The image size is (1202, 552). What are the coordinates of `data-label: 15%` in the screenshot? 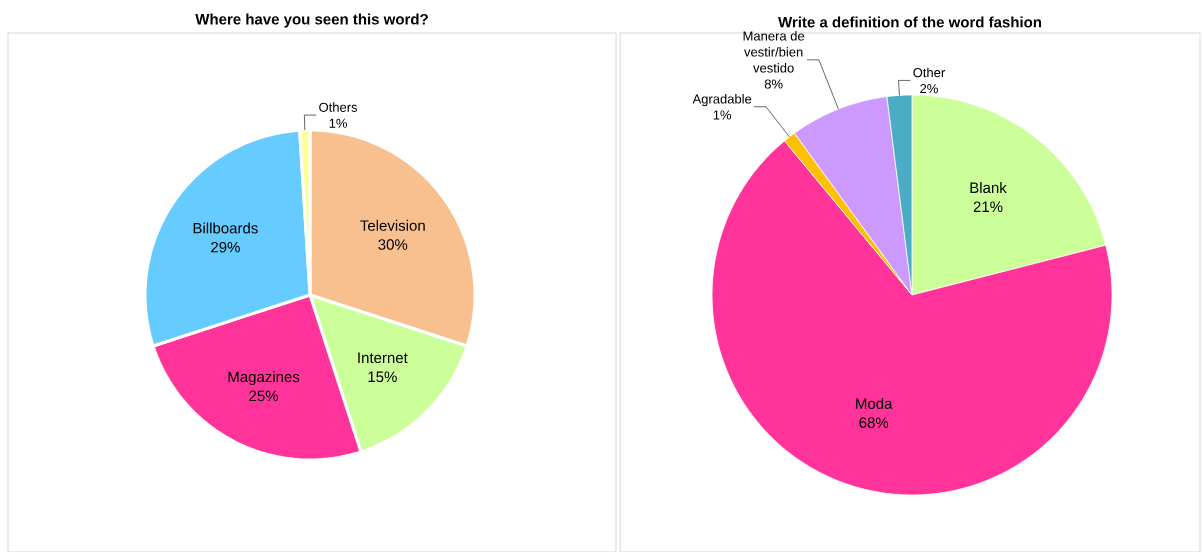 It's located at (382, 377).